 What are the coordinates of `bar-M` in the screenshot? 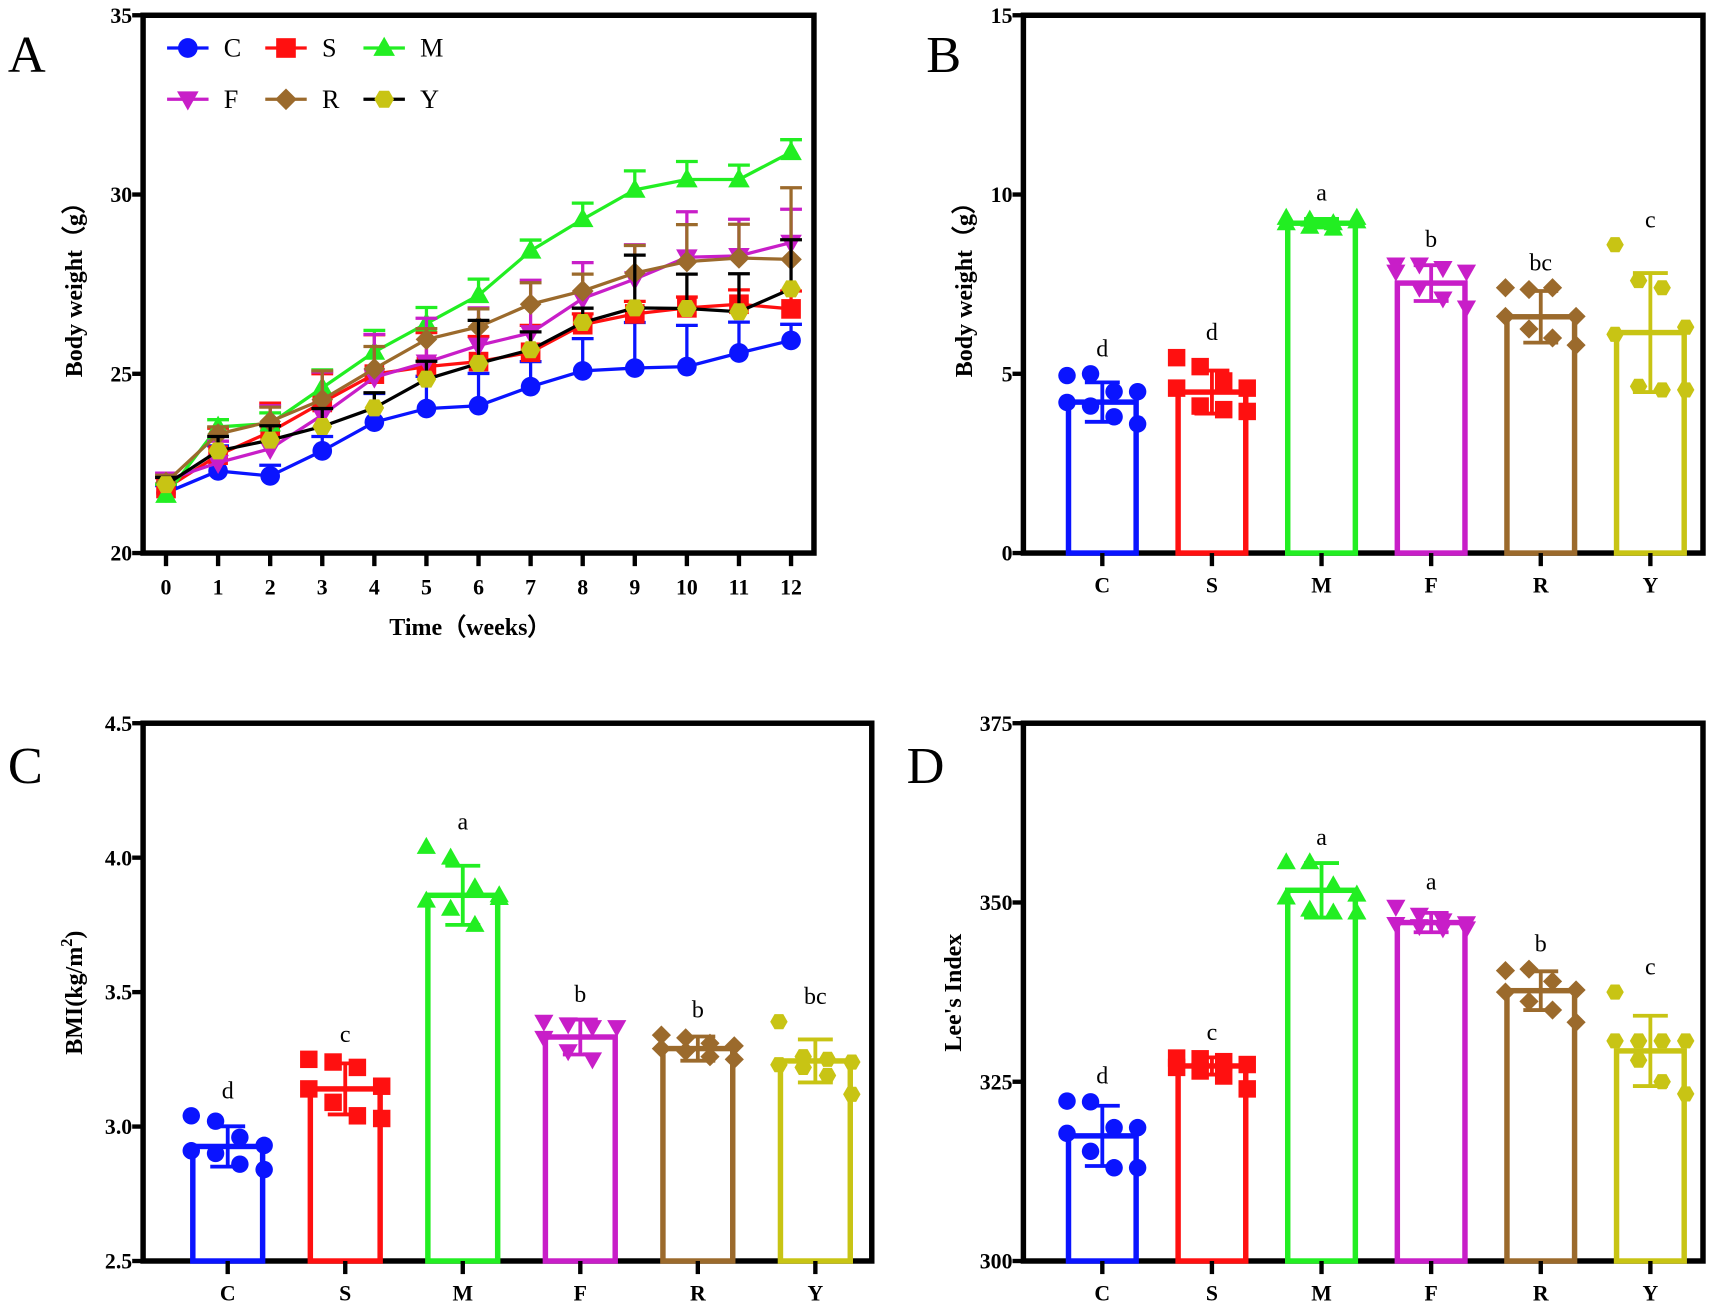 It's located at (463, 1078).